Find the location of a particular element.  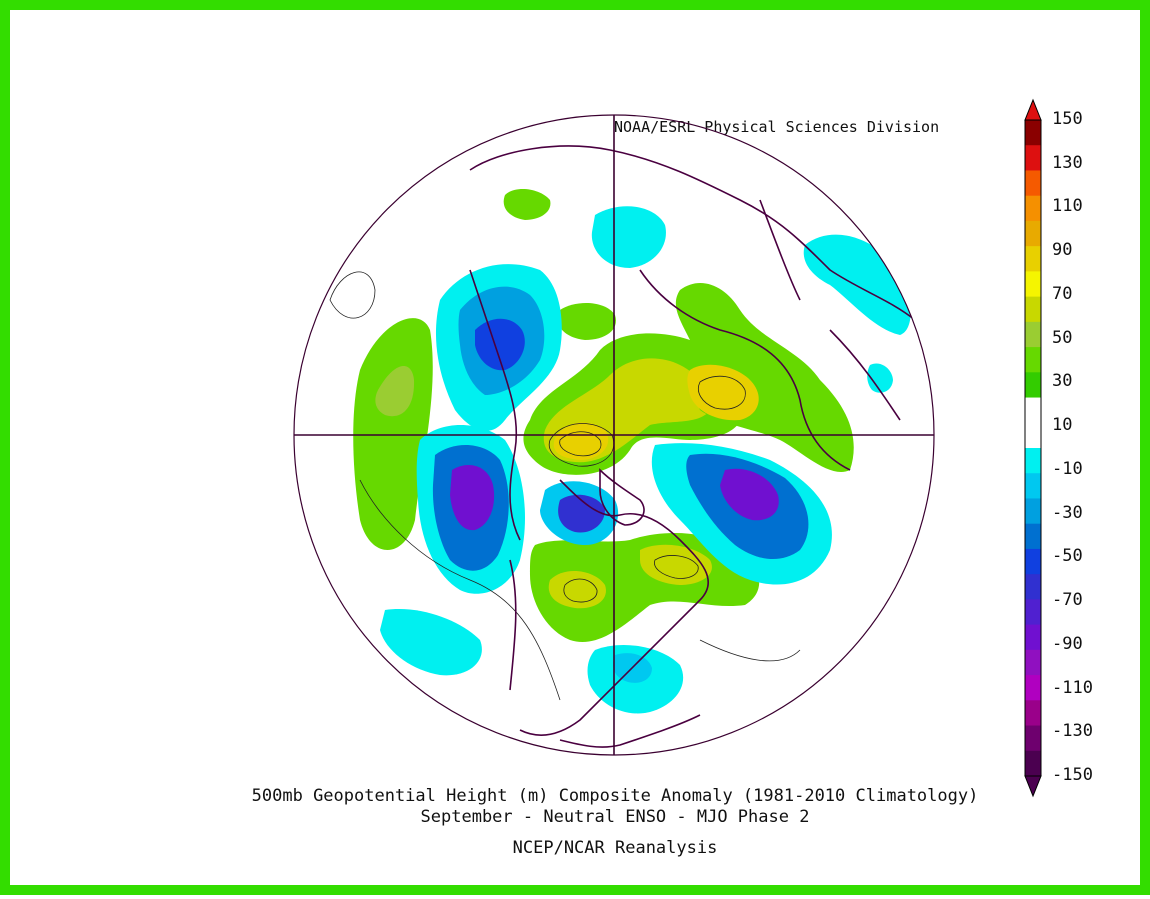

colorbar-bottom-triangle is located at coordinates (1033, 786).